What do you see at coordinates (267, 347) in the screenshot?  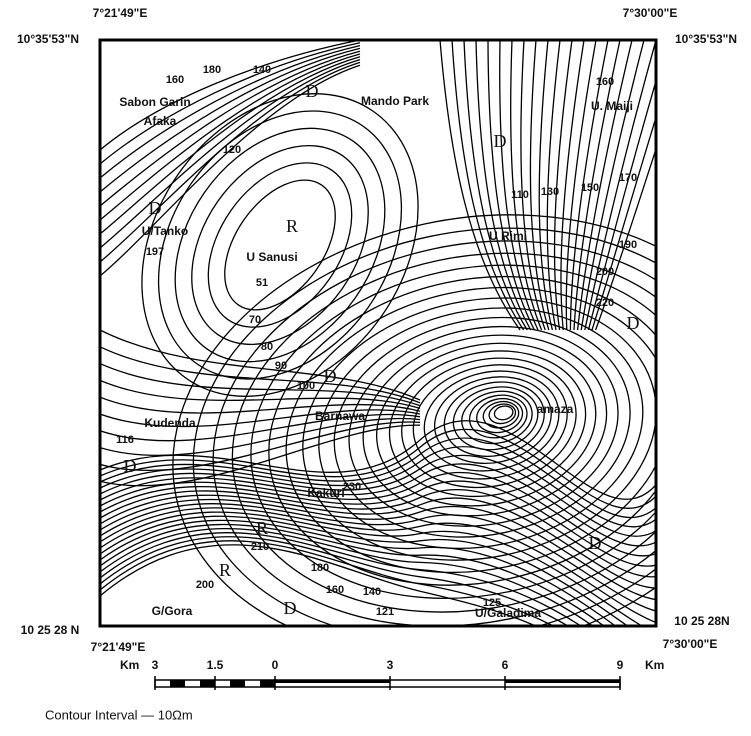 I see `contour-label: 80` at bounding box center [267, 347].